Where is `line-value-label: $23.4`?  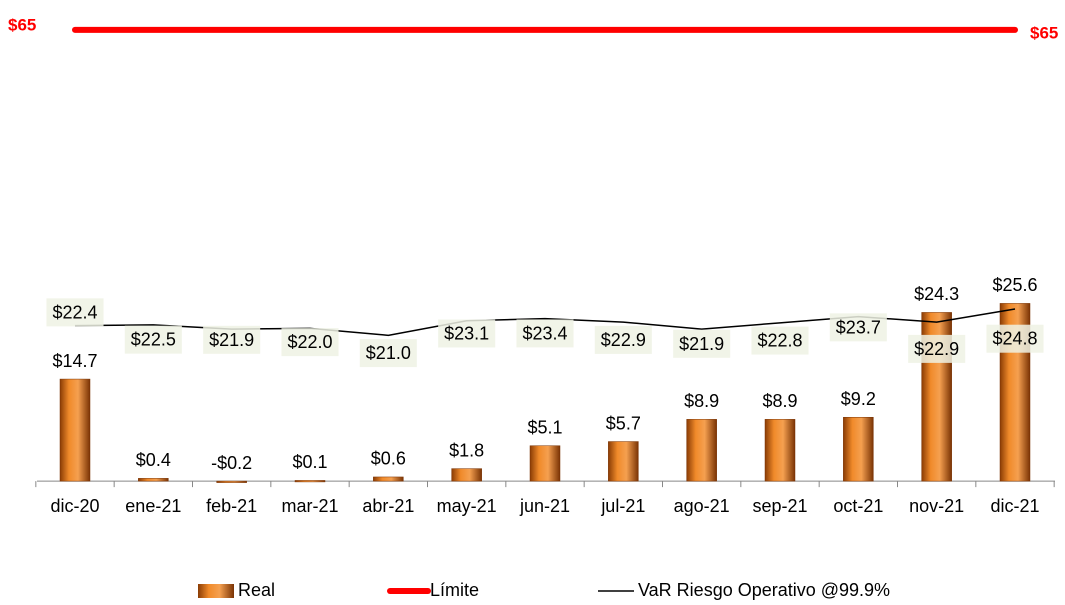 line-value-label: $23.4 is located at coordinates (544, 333).